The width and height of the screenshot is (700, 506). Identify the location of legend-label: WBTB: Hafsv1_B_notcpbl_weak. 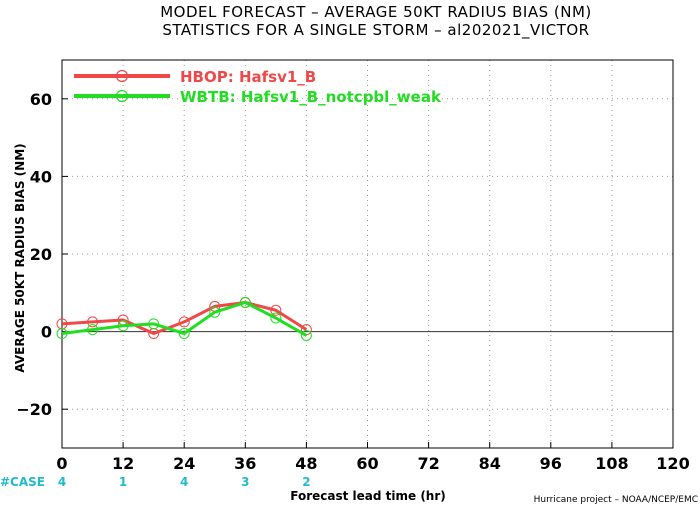
(311, 97).